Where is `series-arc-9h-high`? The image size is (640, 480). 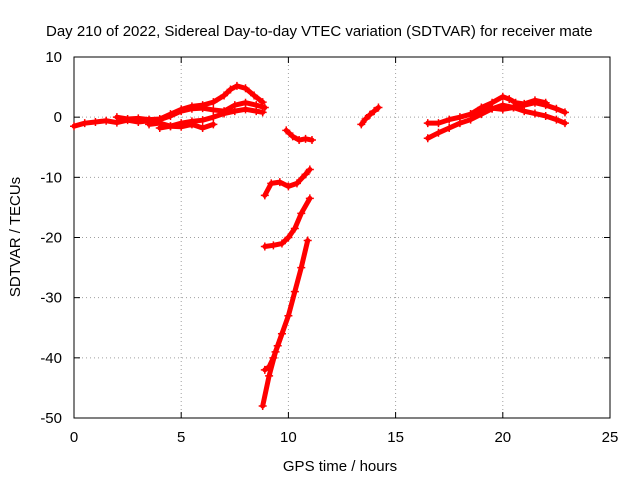 series-arc-9h-high is located at coordinates (287, 182).